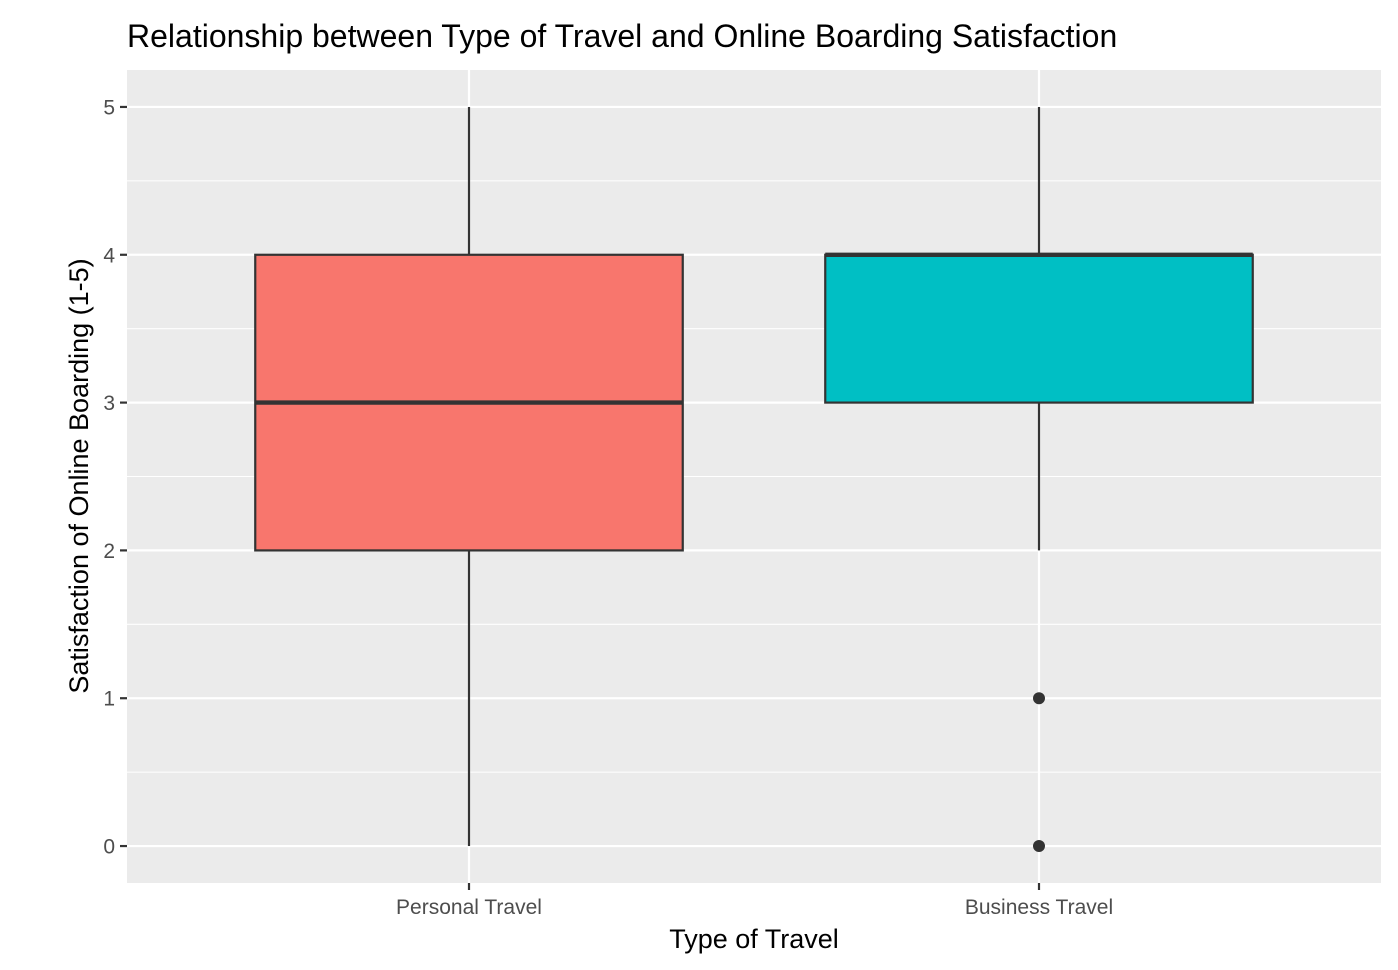  What do you see at coordinates (109, 847) in the screenshot?
I see `y-tick-label: 0` at bounding box center [109, 847].